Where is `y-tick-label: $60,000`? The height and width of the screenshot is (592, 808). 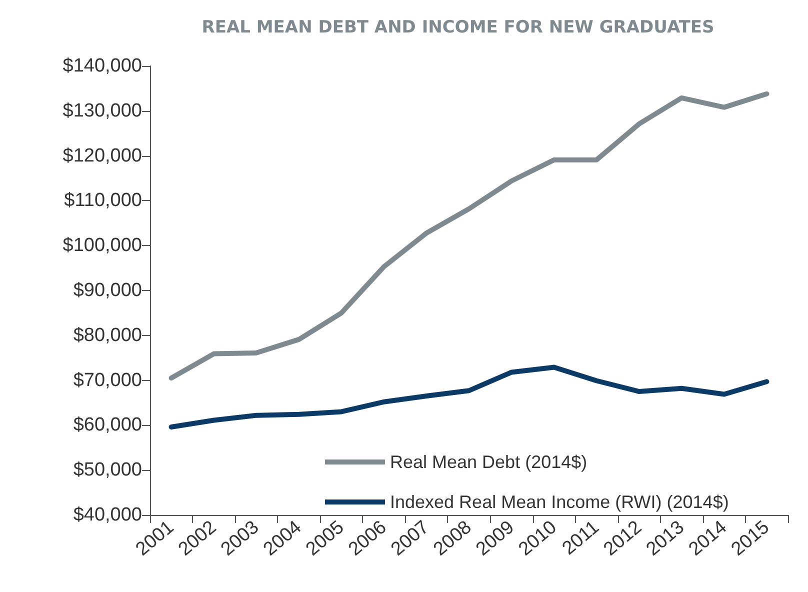 y-tick-label: $60,000 is located at coordinates (107, 425).